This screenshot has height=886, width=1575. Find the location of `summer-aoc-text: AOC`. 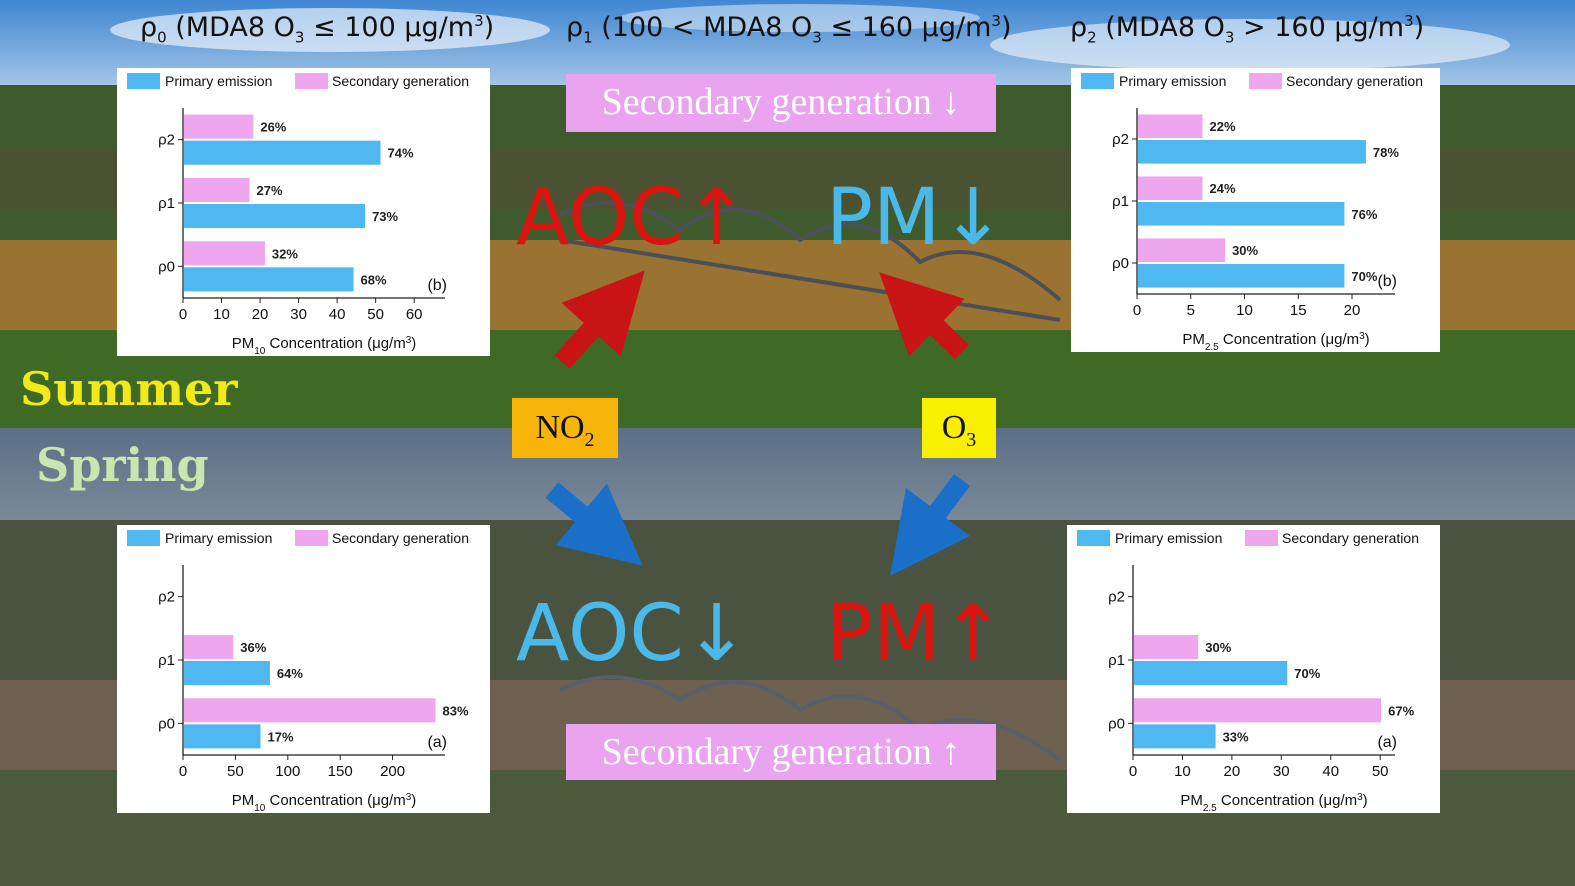

summer-aoc-text: AOC is located at coordinates (600, 218).